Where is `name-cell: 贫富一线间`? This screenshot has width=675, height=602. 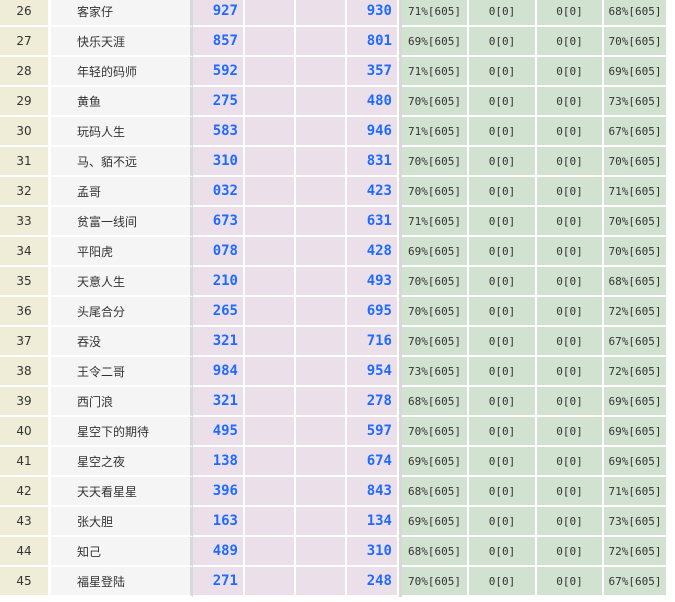 name-cell: 贫富一线间 is located at coordinates (122, 222).